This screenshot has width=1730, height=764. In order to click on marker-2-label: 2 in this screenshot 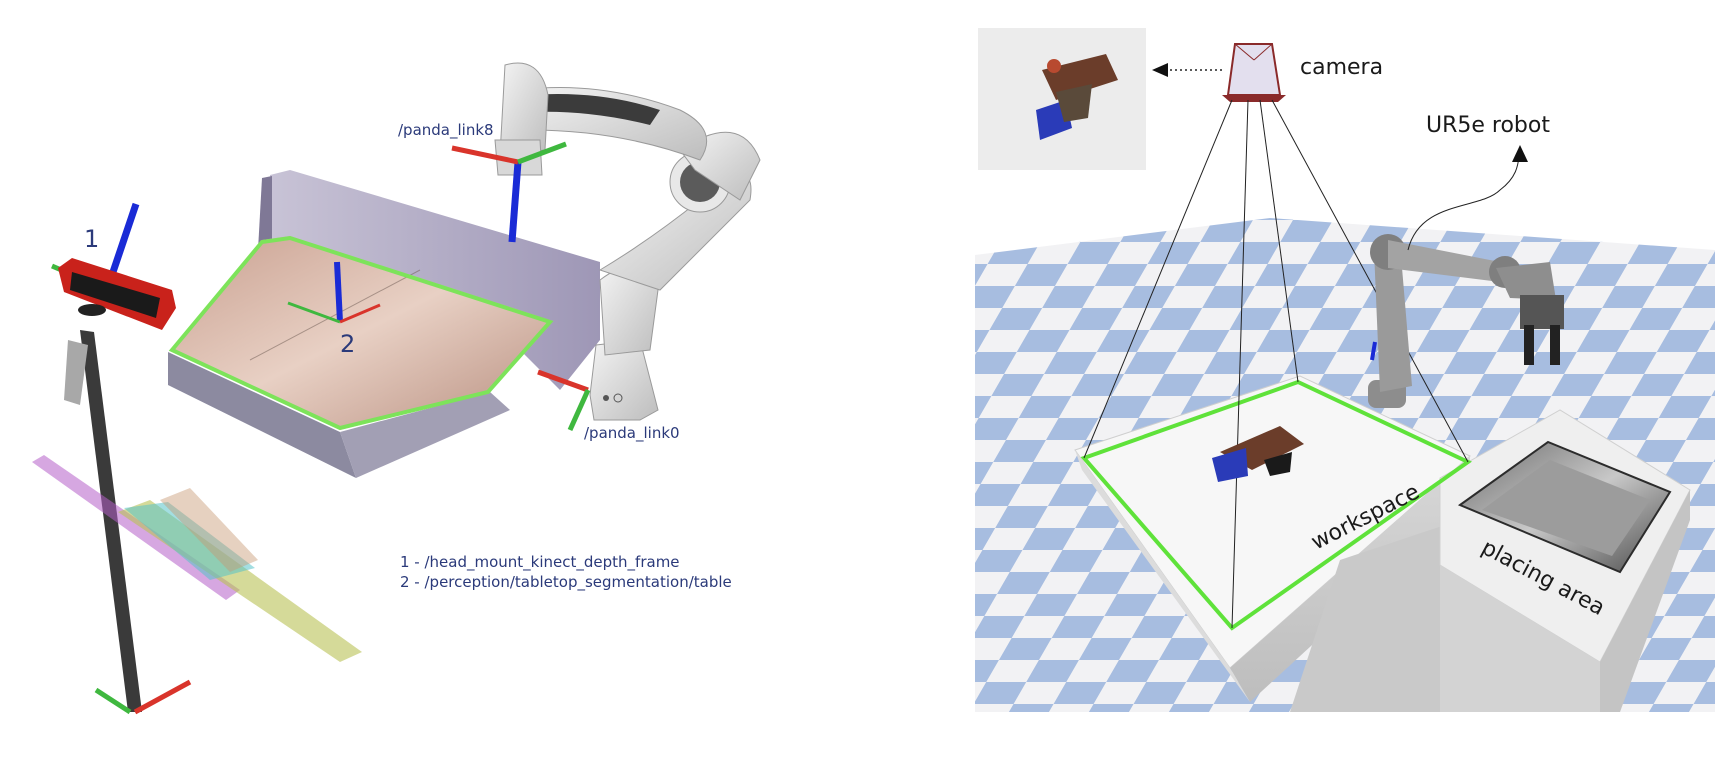, I will do `click(347, 344)`.